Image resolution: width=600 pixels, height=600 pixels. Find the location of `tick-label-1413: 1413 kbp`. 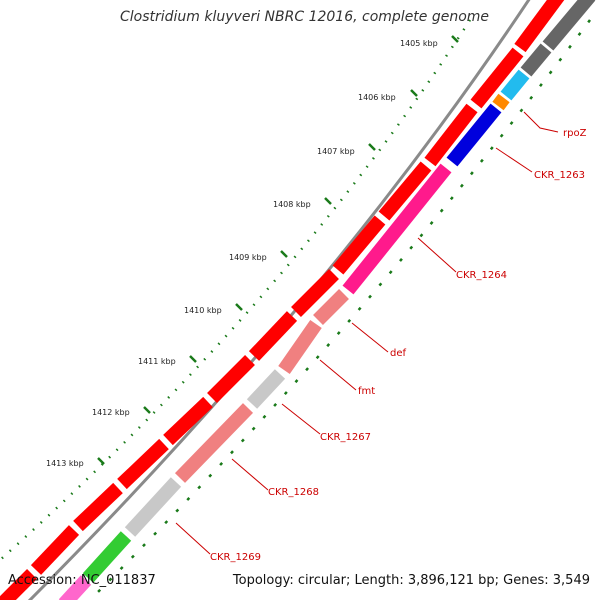

tick-label-1413: 1413 kbp is located at coordinates (65, 463).